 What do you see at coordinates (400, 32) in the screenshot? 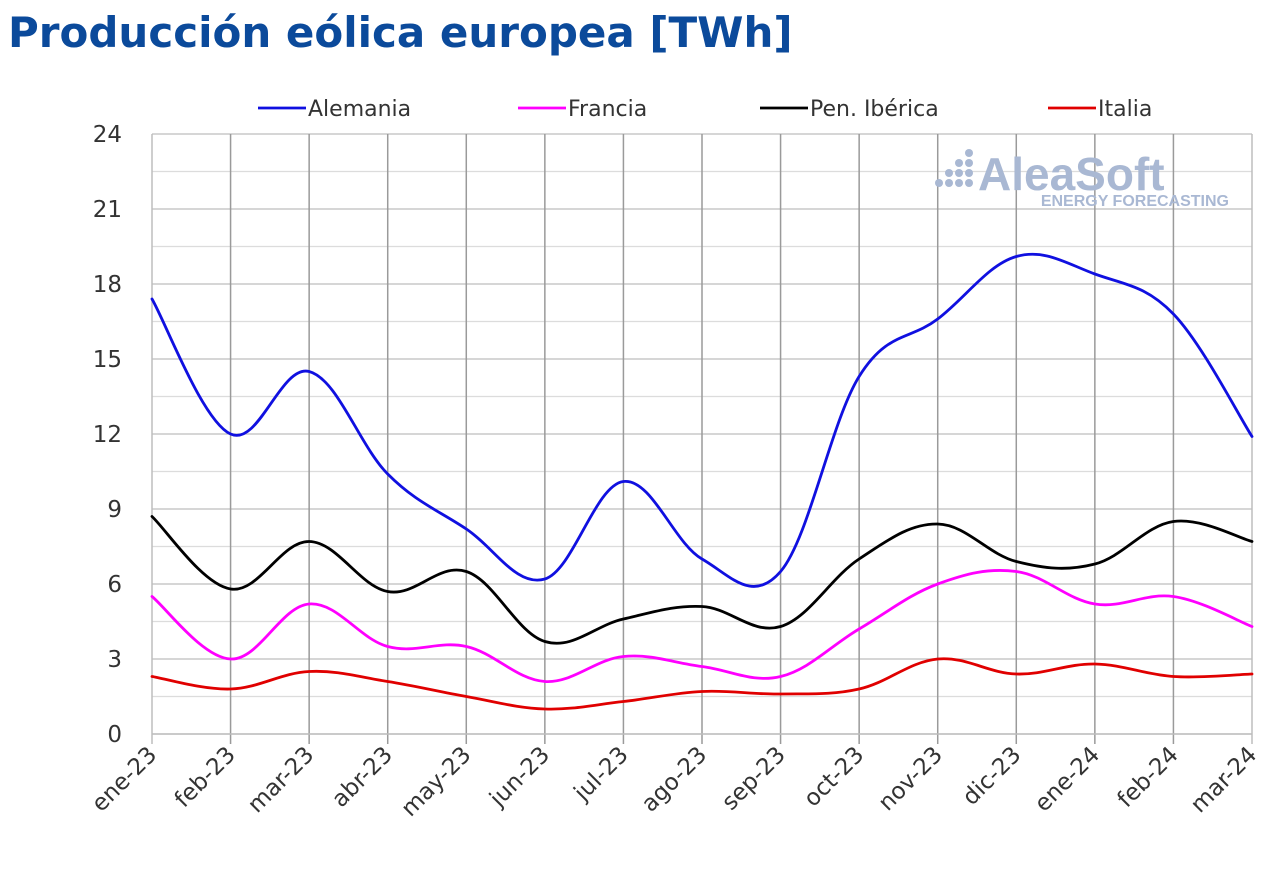
I see `chart-title: Producción eólica europea [TWh]` at bounding box center [400, 32].